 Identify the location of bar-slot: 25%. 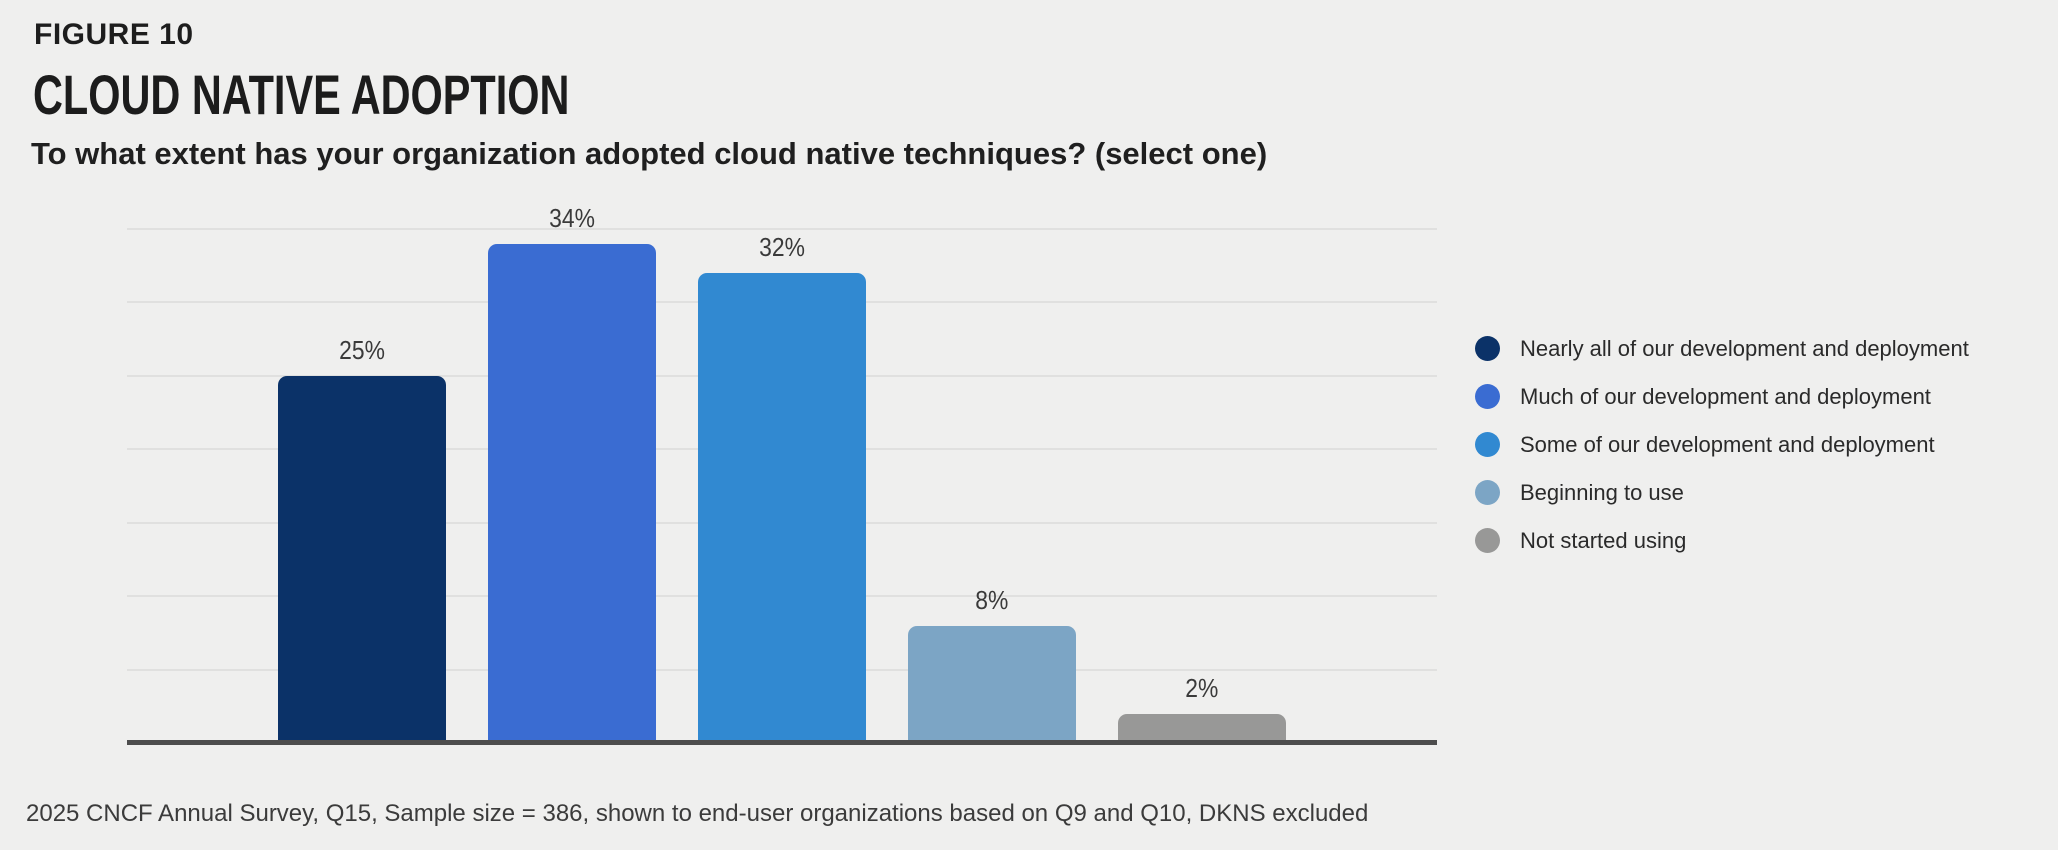
(362, 475).